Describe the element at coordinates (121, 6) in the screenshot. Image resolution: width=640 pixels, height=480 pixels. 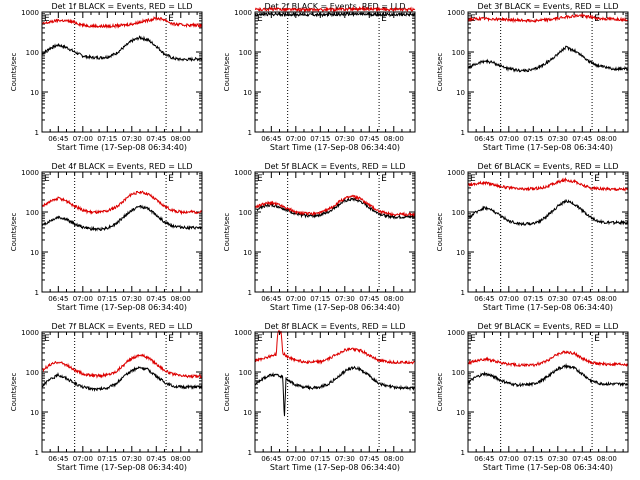
I see `panel-title: Det 1f BLACK = Events, RED = LLD` at that location.